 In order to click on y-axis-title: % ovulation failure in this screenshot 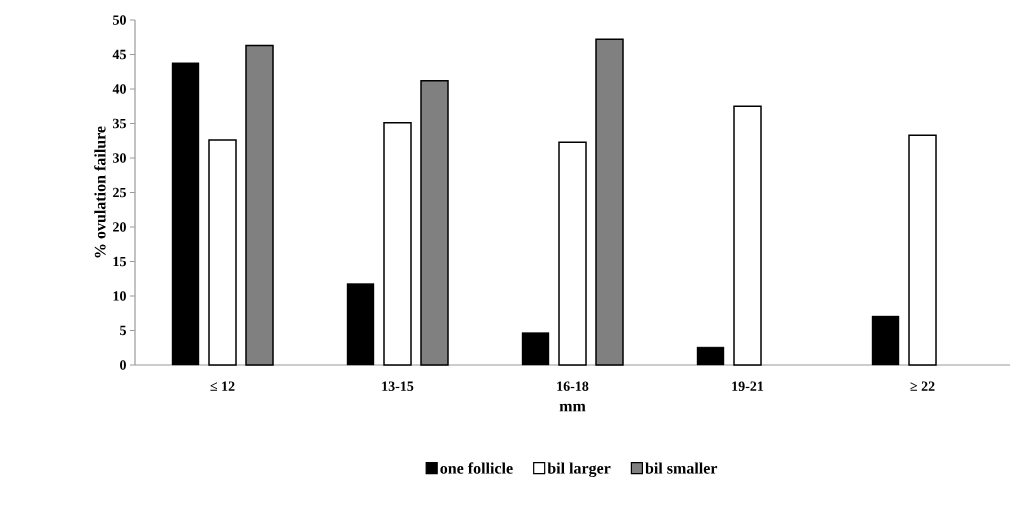, I will do `click(100, 192)`.